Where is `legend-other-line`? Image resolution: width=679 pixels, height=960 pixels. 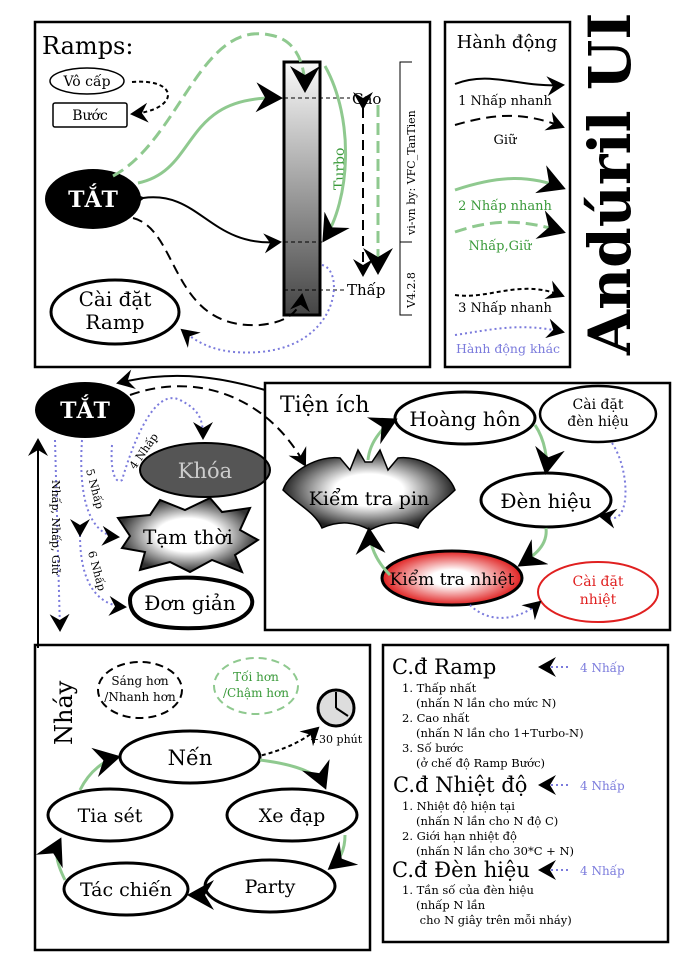
legend-other-line is located at coordinates (509, 328).